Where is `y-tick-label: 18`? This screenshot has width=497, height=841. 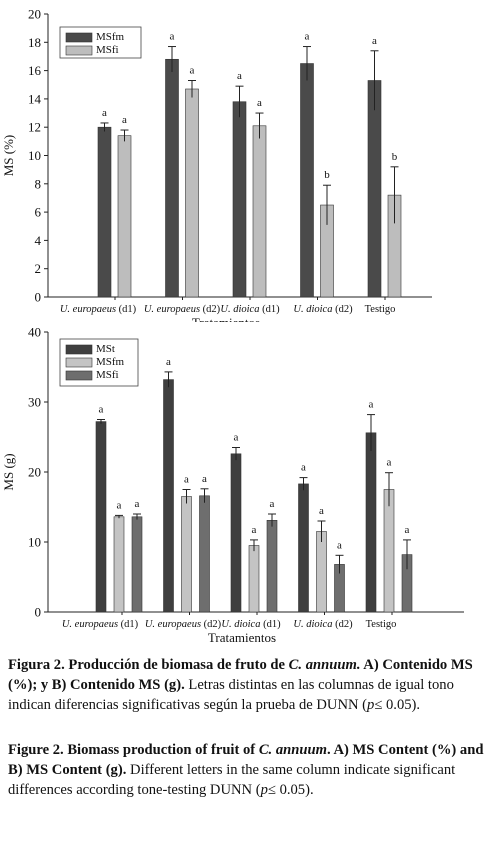
y-tick-label: 18 is located at coordinates (34, 42).